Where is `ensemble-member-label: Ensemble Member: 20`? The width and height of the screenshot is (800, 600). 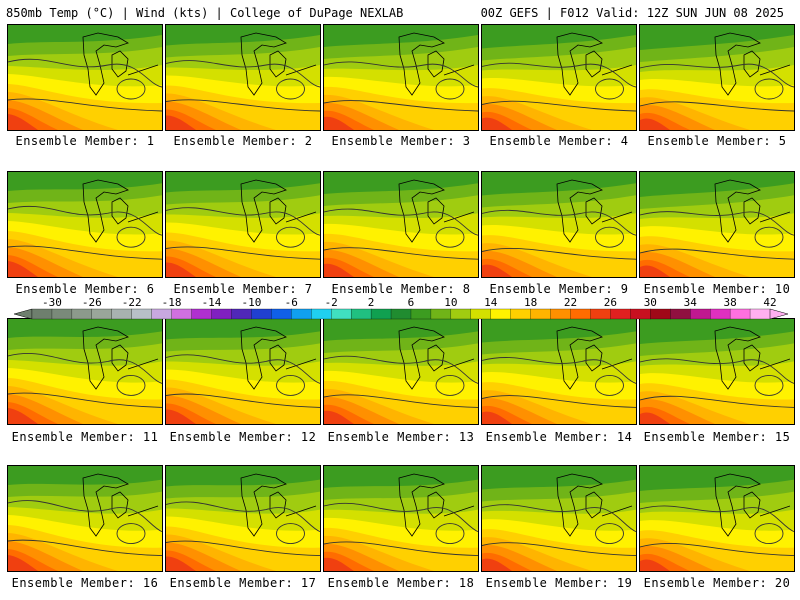 ensemble-member-label: Ensemble Member: 20 is located at coordinates (717, 583).